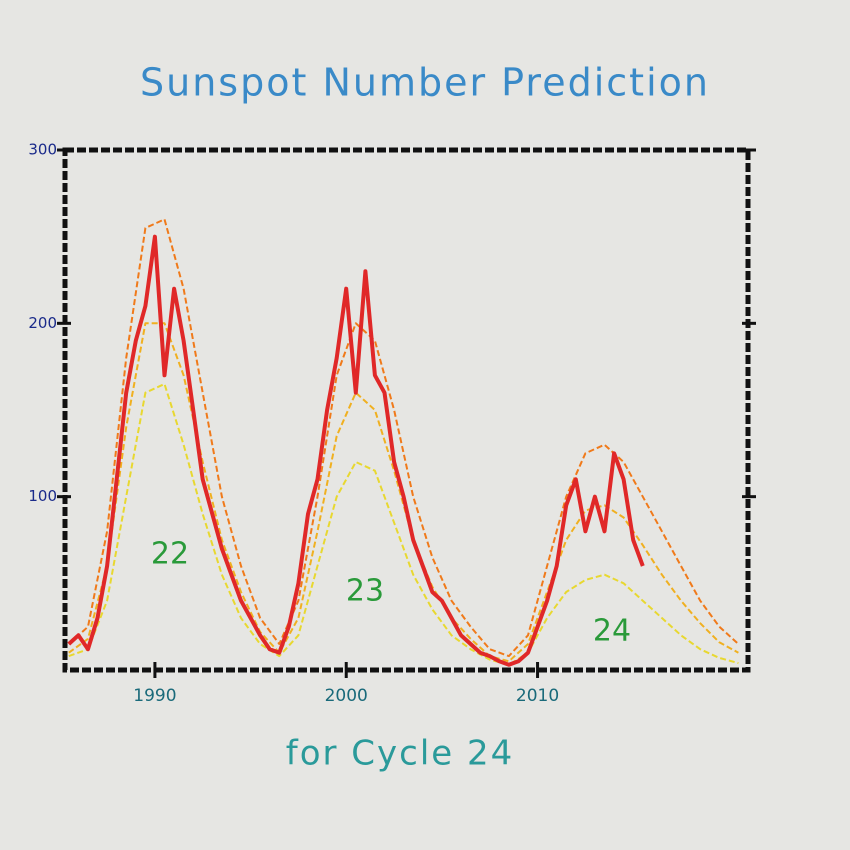 Image resolution: width=850 pixels, height=850 pixels. What do you see at coordinates (170, 554) in the screenshot?
I see `cycle-label: 22` at bounding box center [170, 554].